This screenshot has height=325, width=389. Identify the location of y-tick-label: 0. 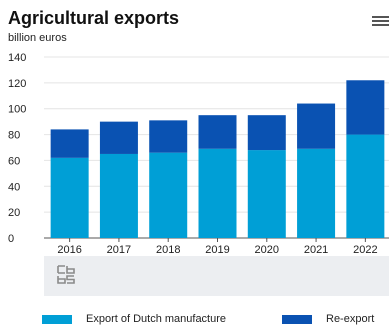
(11, 239).